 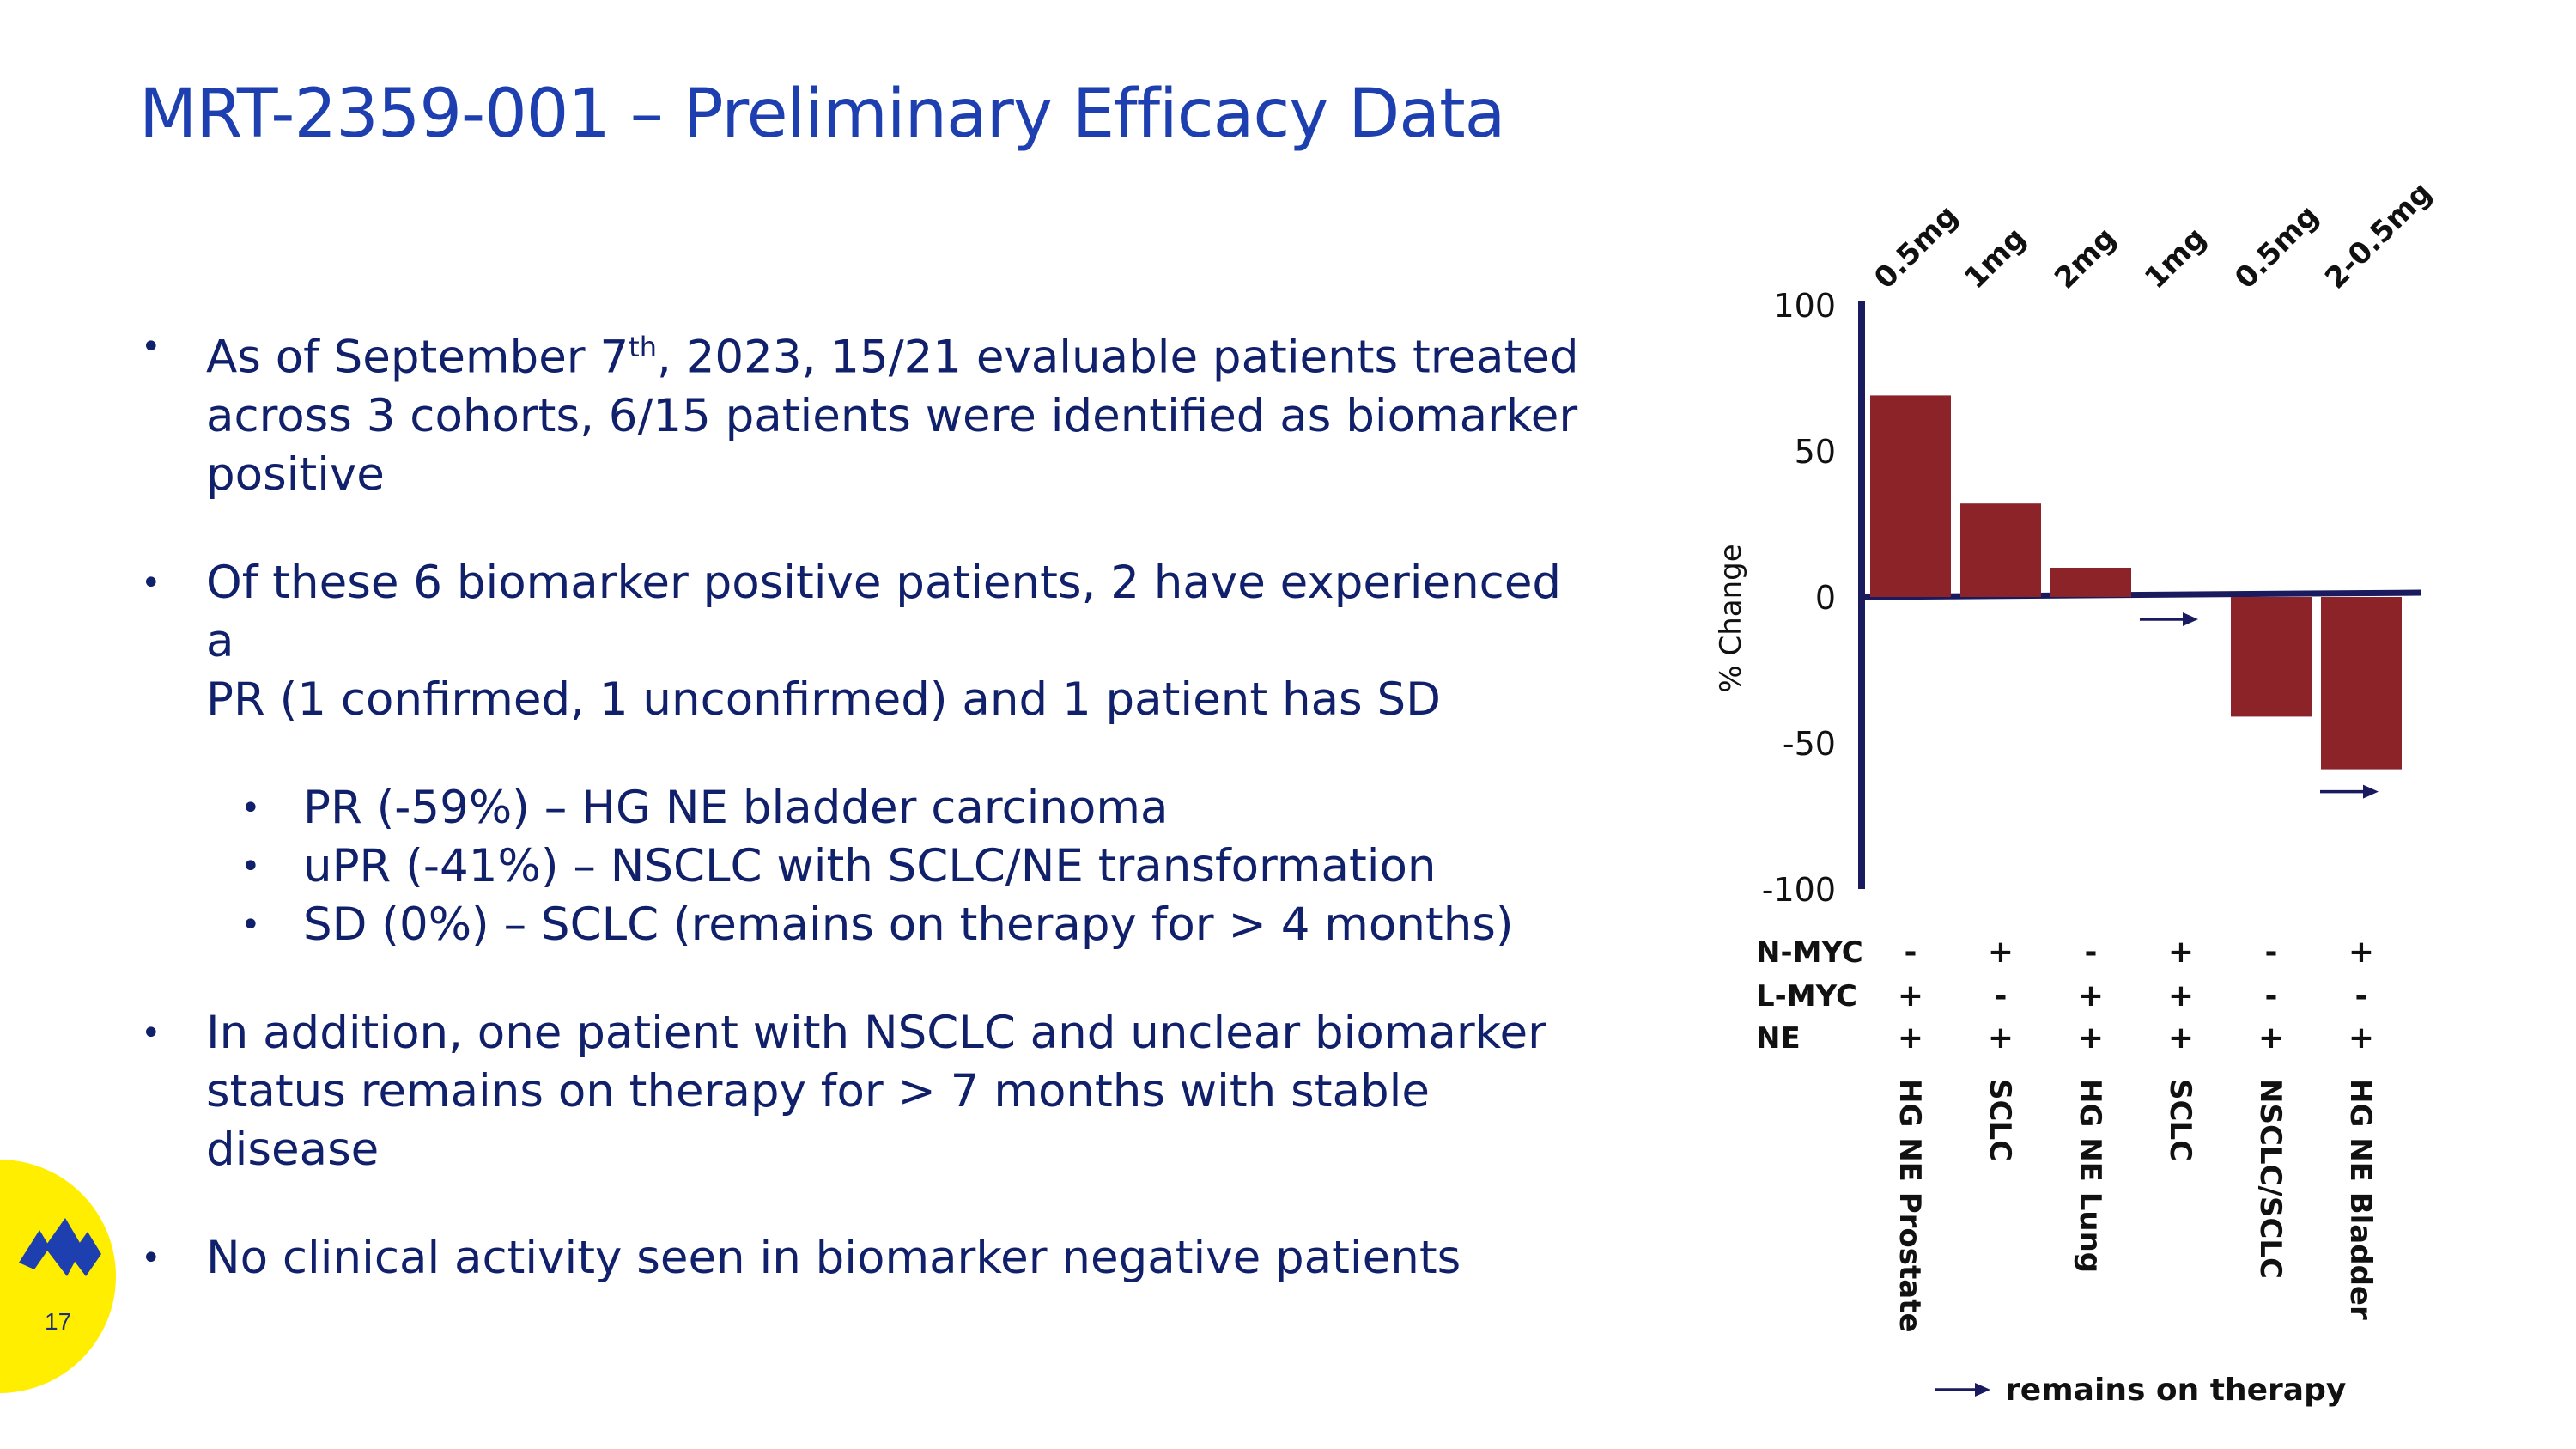 I want to click on company-logo, so click(x=60, y=1247).